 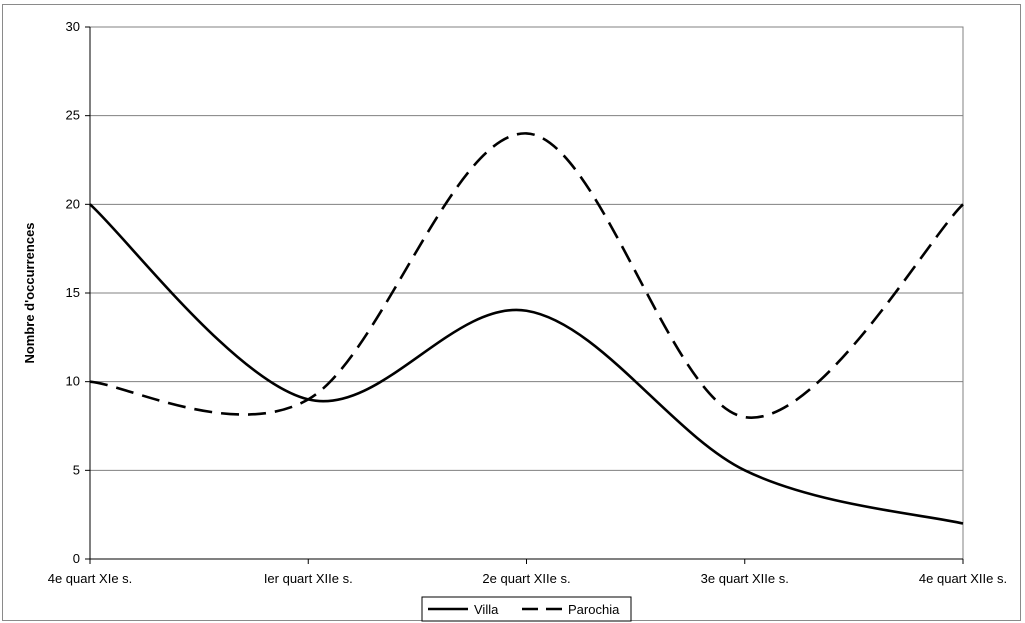 I want to click on y-tick-label: 15, so click(x=73, y=292).